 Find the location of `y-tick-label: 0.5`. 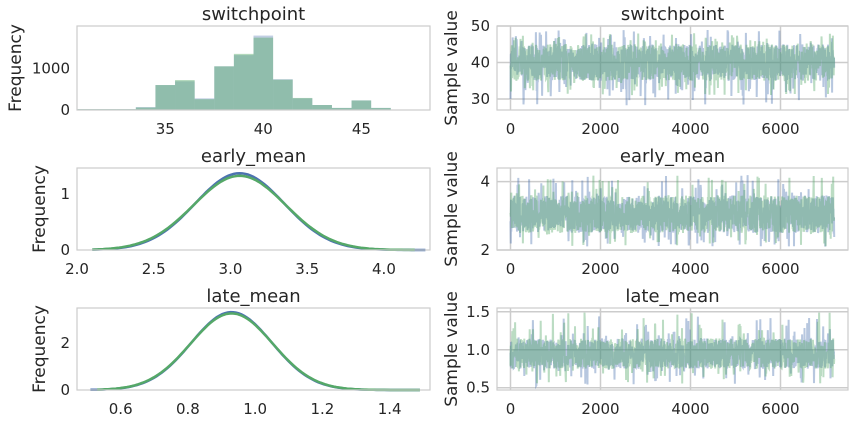

y-tick-label: 0.5 is located at coordinates (478, 388).